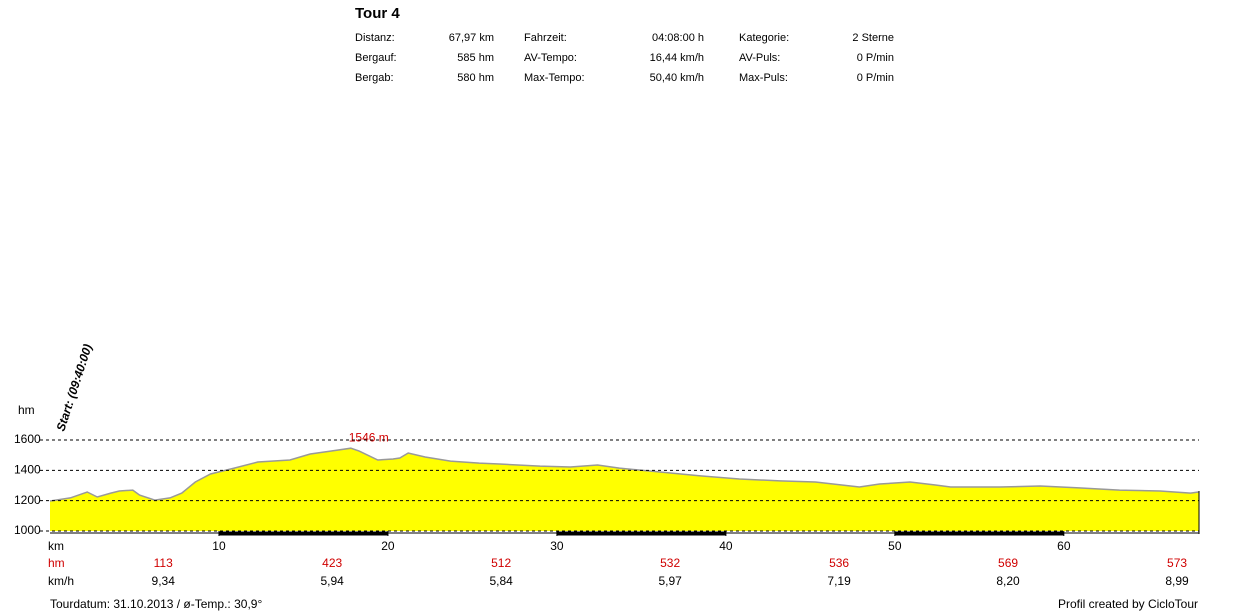  What do you see at coordinates (219, 546) in the screenshot?
I see `x-tick-label: 10` at bounding box center [219, 546].